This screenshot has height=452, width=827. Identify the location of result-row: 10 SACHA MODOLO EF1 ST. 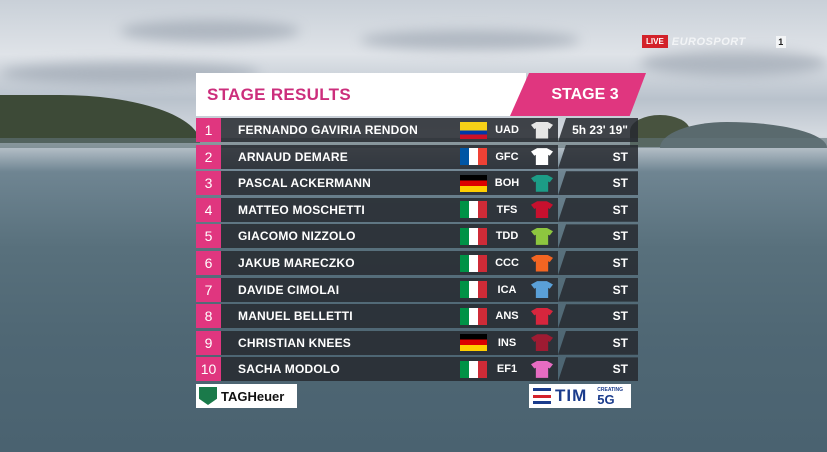
(417, 369).